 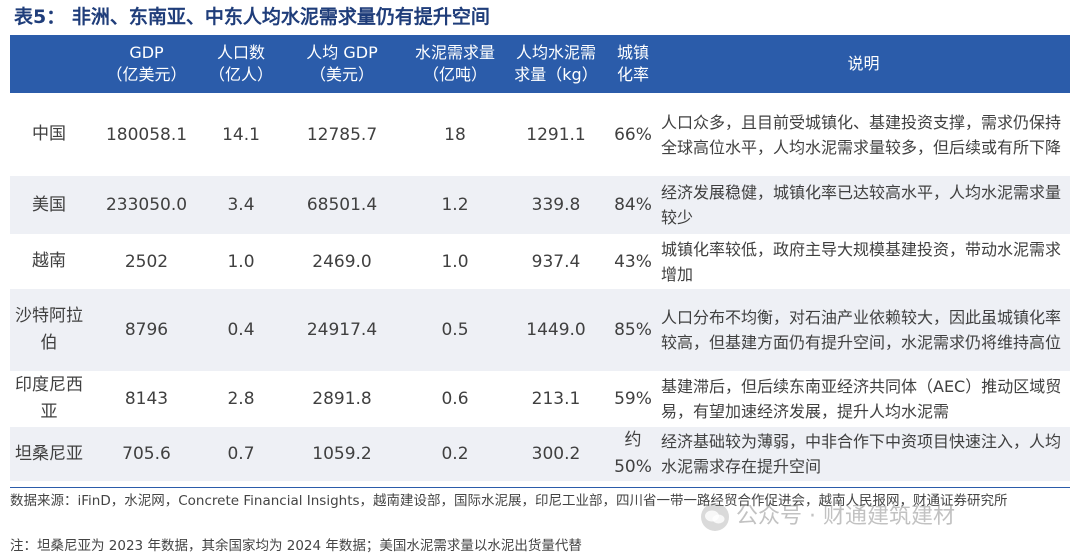 I want to click on header-population: 人口数 （亿人）, so click(x=241, y=64).